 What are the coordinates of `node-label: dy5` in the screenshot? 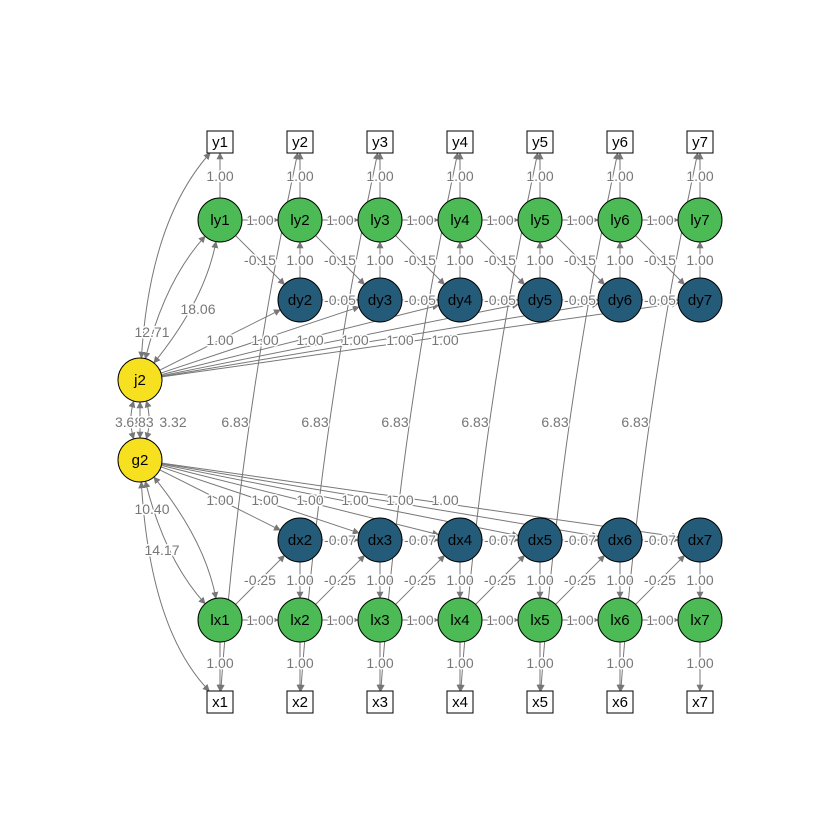 It's located at (540, 300).